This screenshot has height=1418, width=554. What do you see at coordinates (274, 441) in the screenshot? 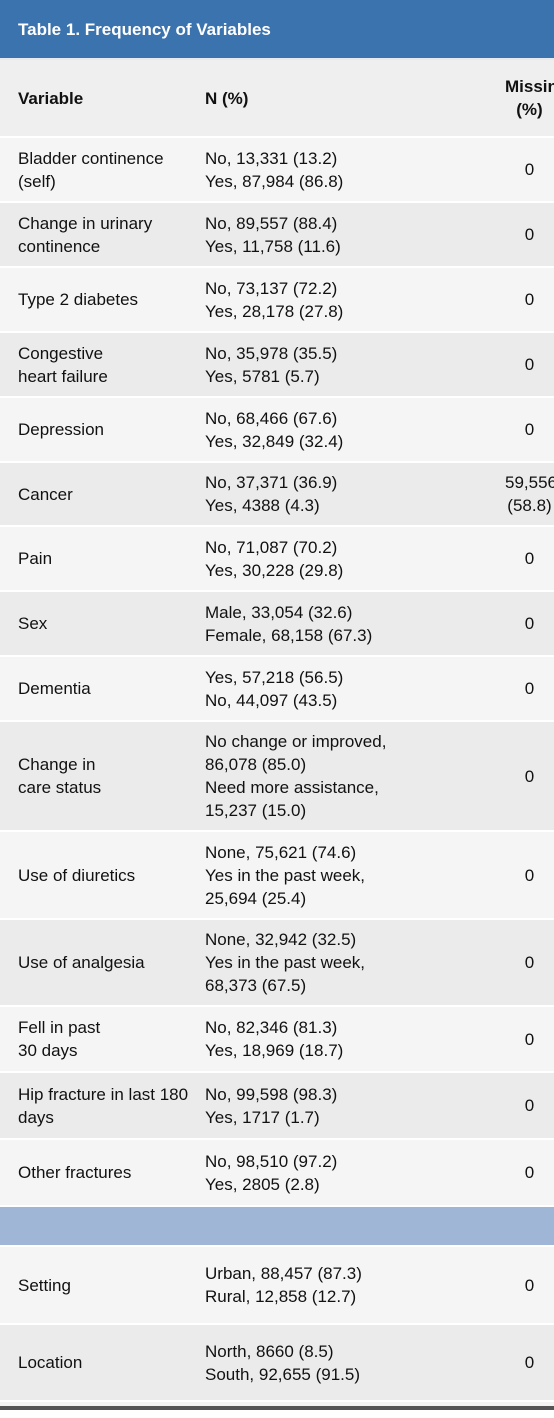
I see `cell-line: Yes, 32,849 (32.4)` at bounding box center [274, 441].